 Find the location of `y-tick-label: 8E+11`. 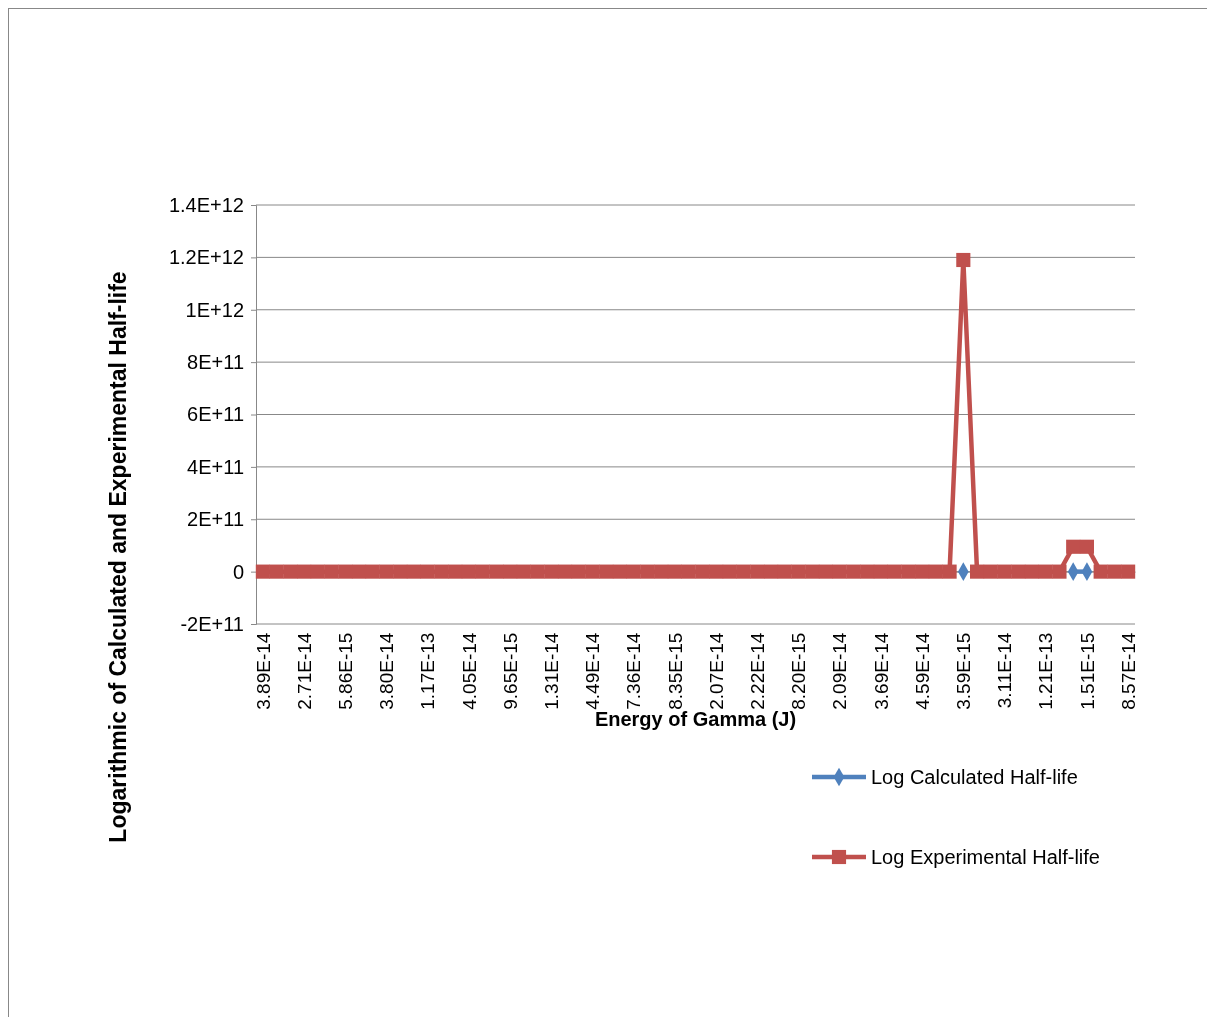

y-tick-label: 8E+11 is located at coordinates (215, 362).